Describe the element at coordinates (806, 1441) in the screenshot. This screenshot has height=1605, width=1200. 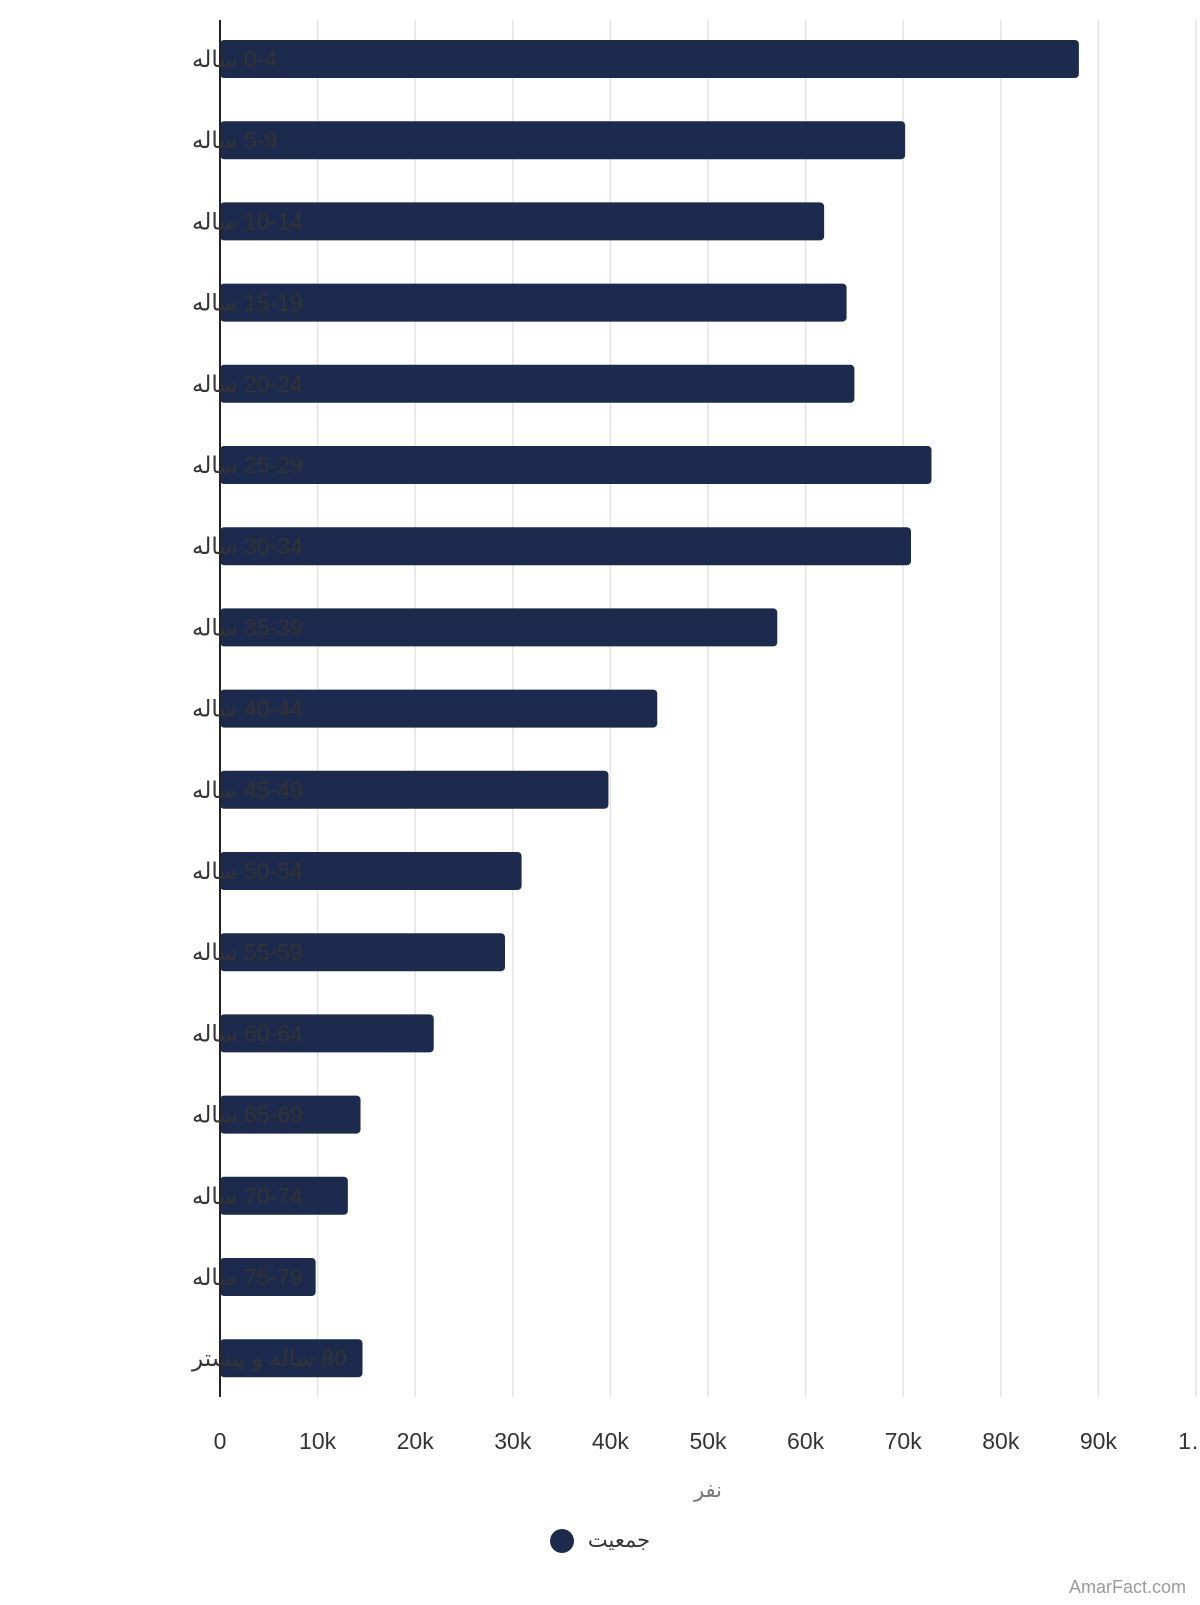
I see `x-tick-label: 60k` at that location.